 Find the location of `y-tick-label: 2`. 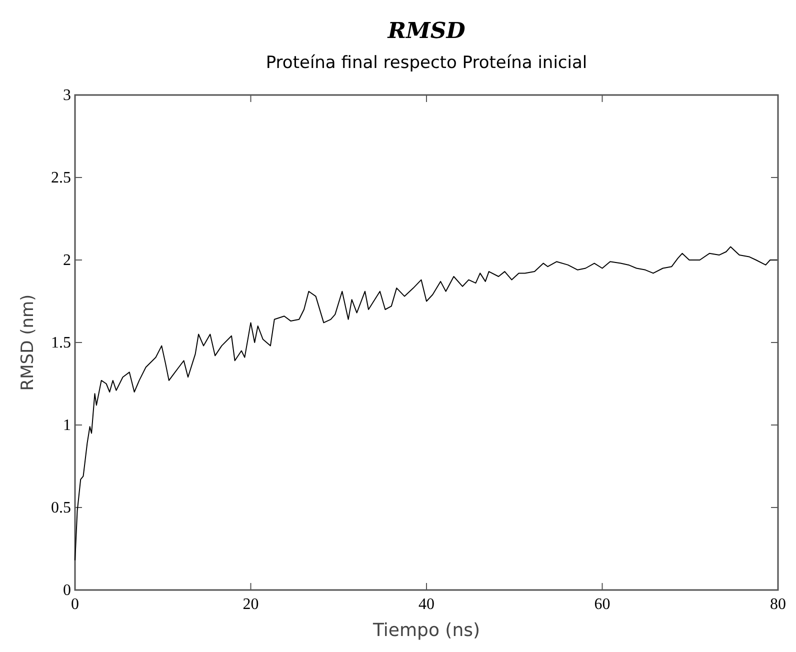

y-tick-label: 2 is located at coordinates (67, 260).